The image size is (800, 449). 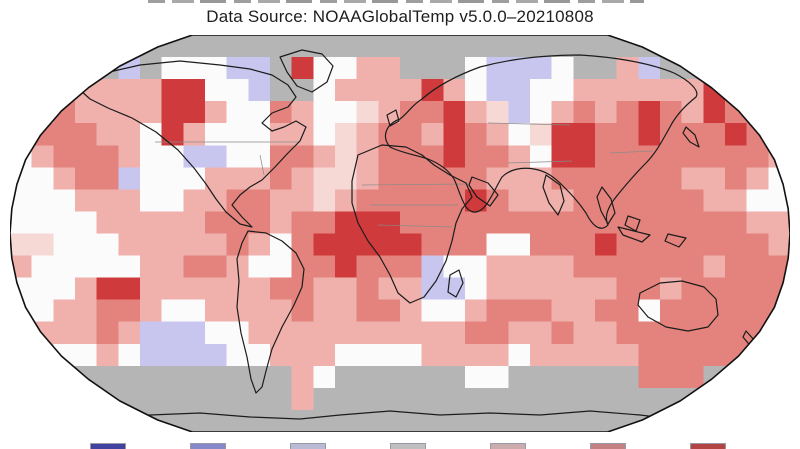 I want to click on legend, so click(x=408, y=446).